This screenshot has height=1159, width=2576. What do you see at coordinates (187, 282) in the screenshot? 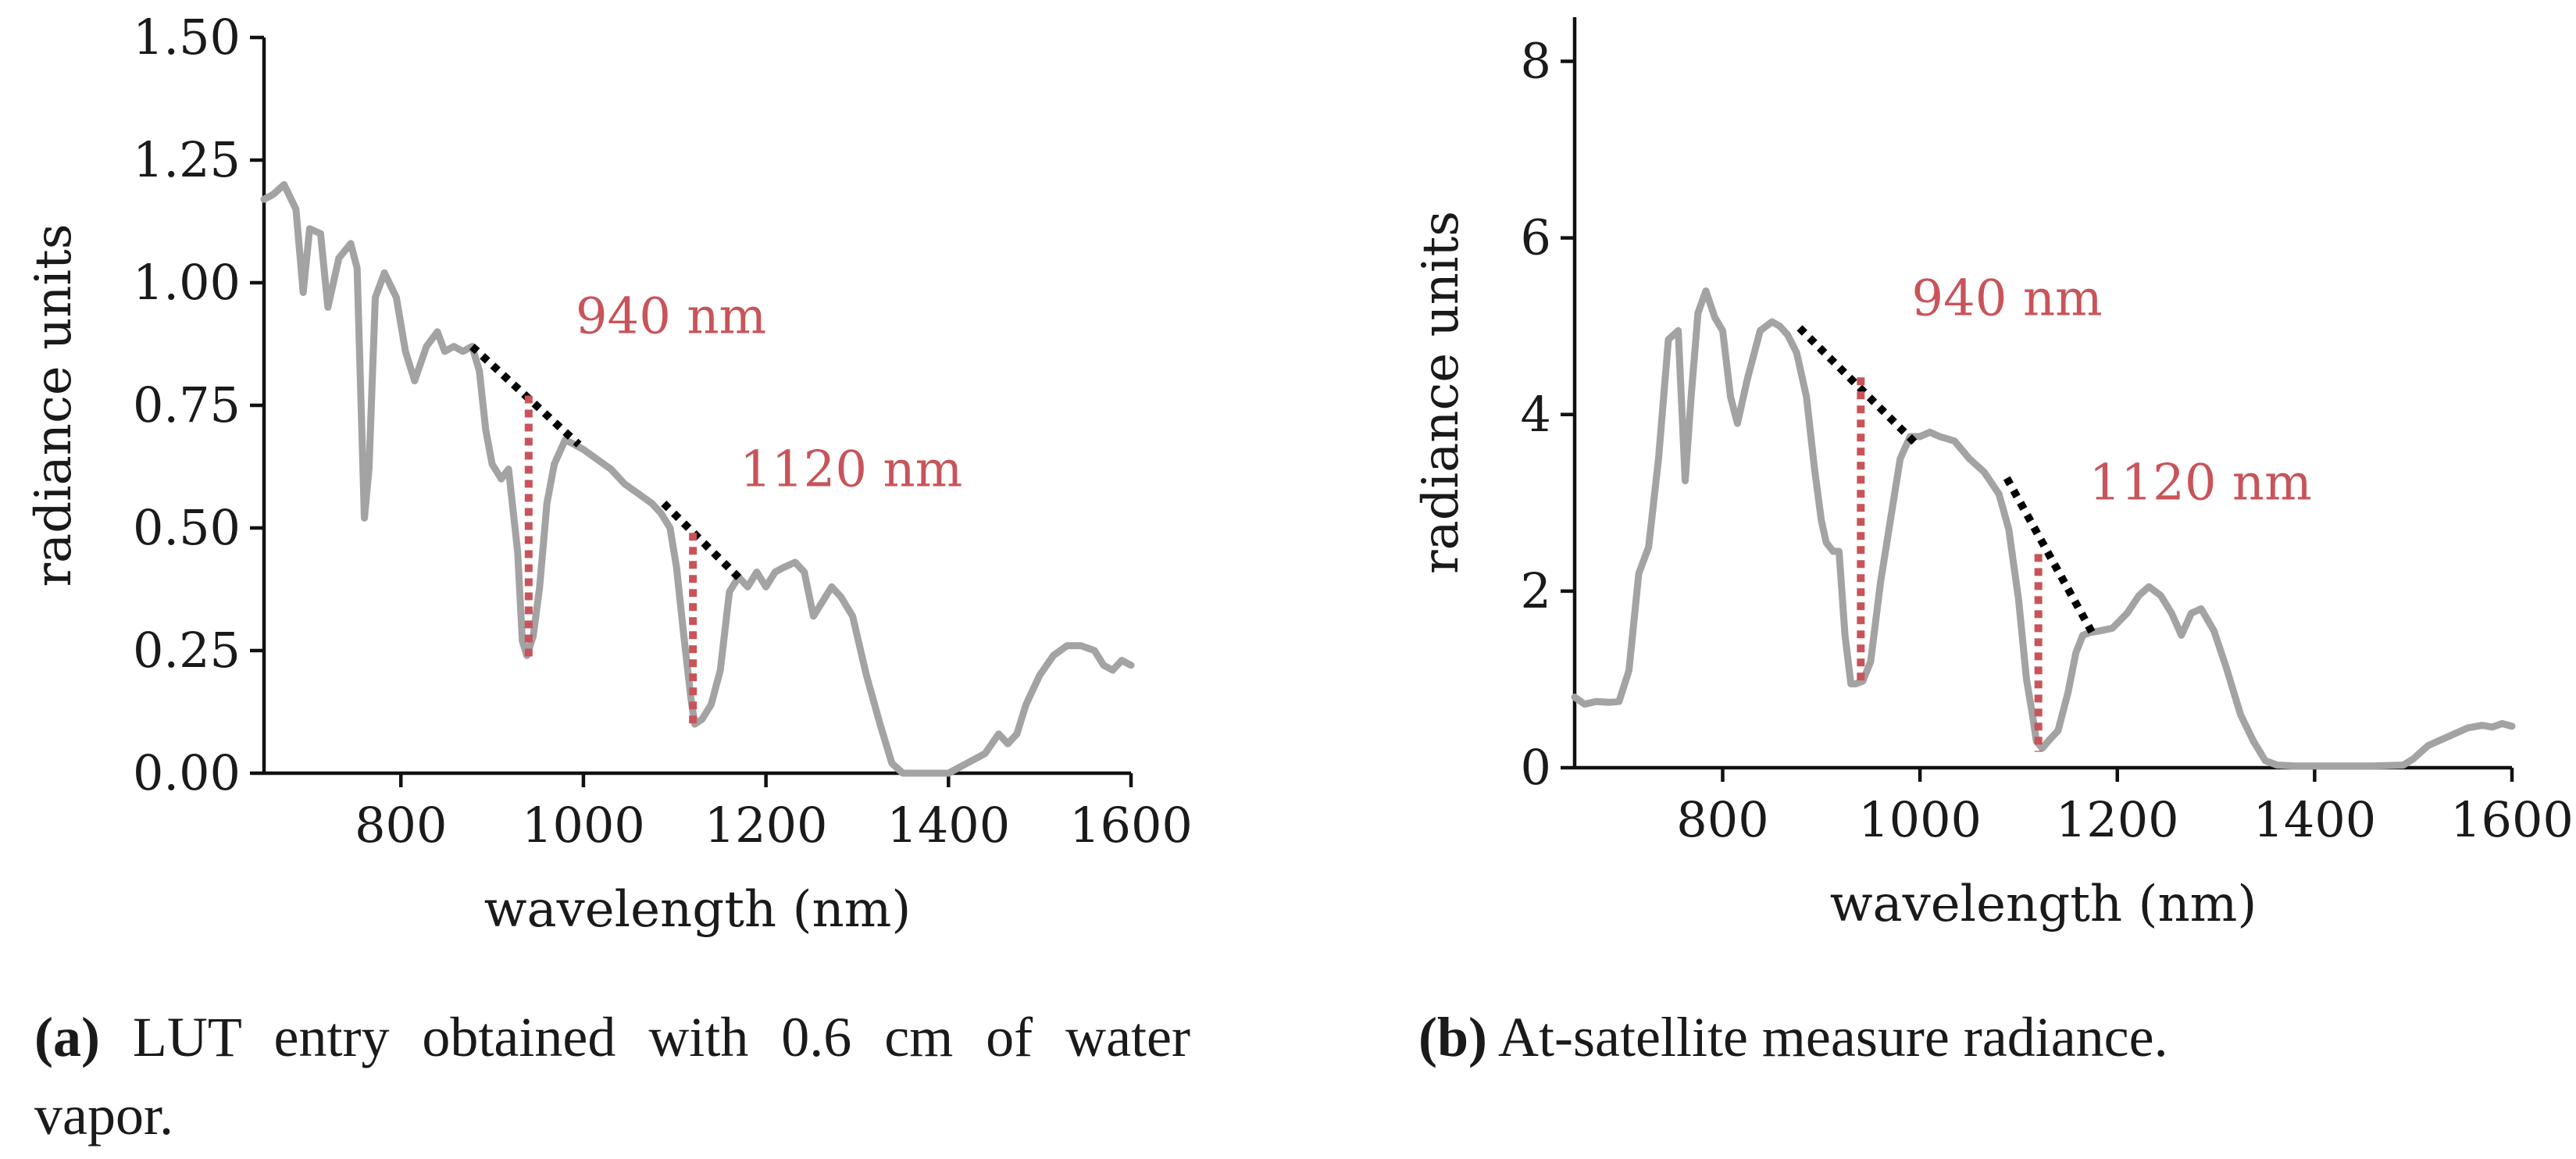
I see `y-tick-label: 1.00` at bounding box center [187, 282].